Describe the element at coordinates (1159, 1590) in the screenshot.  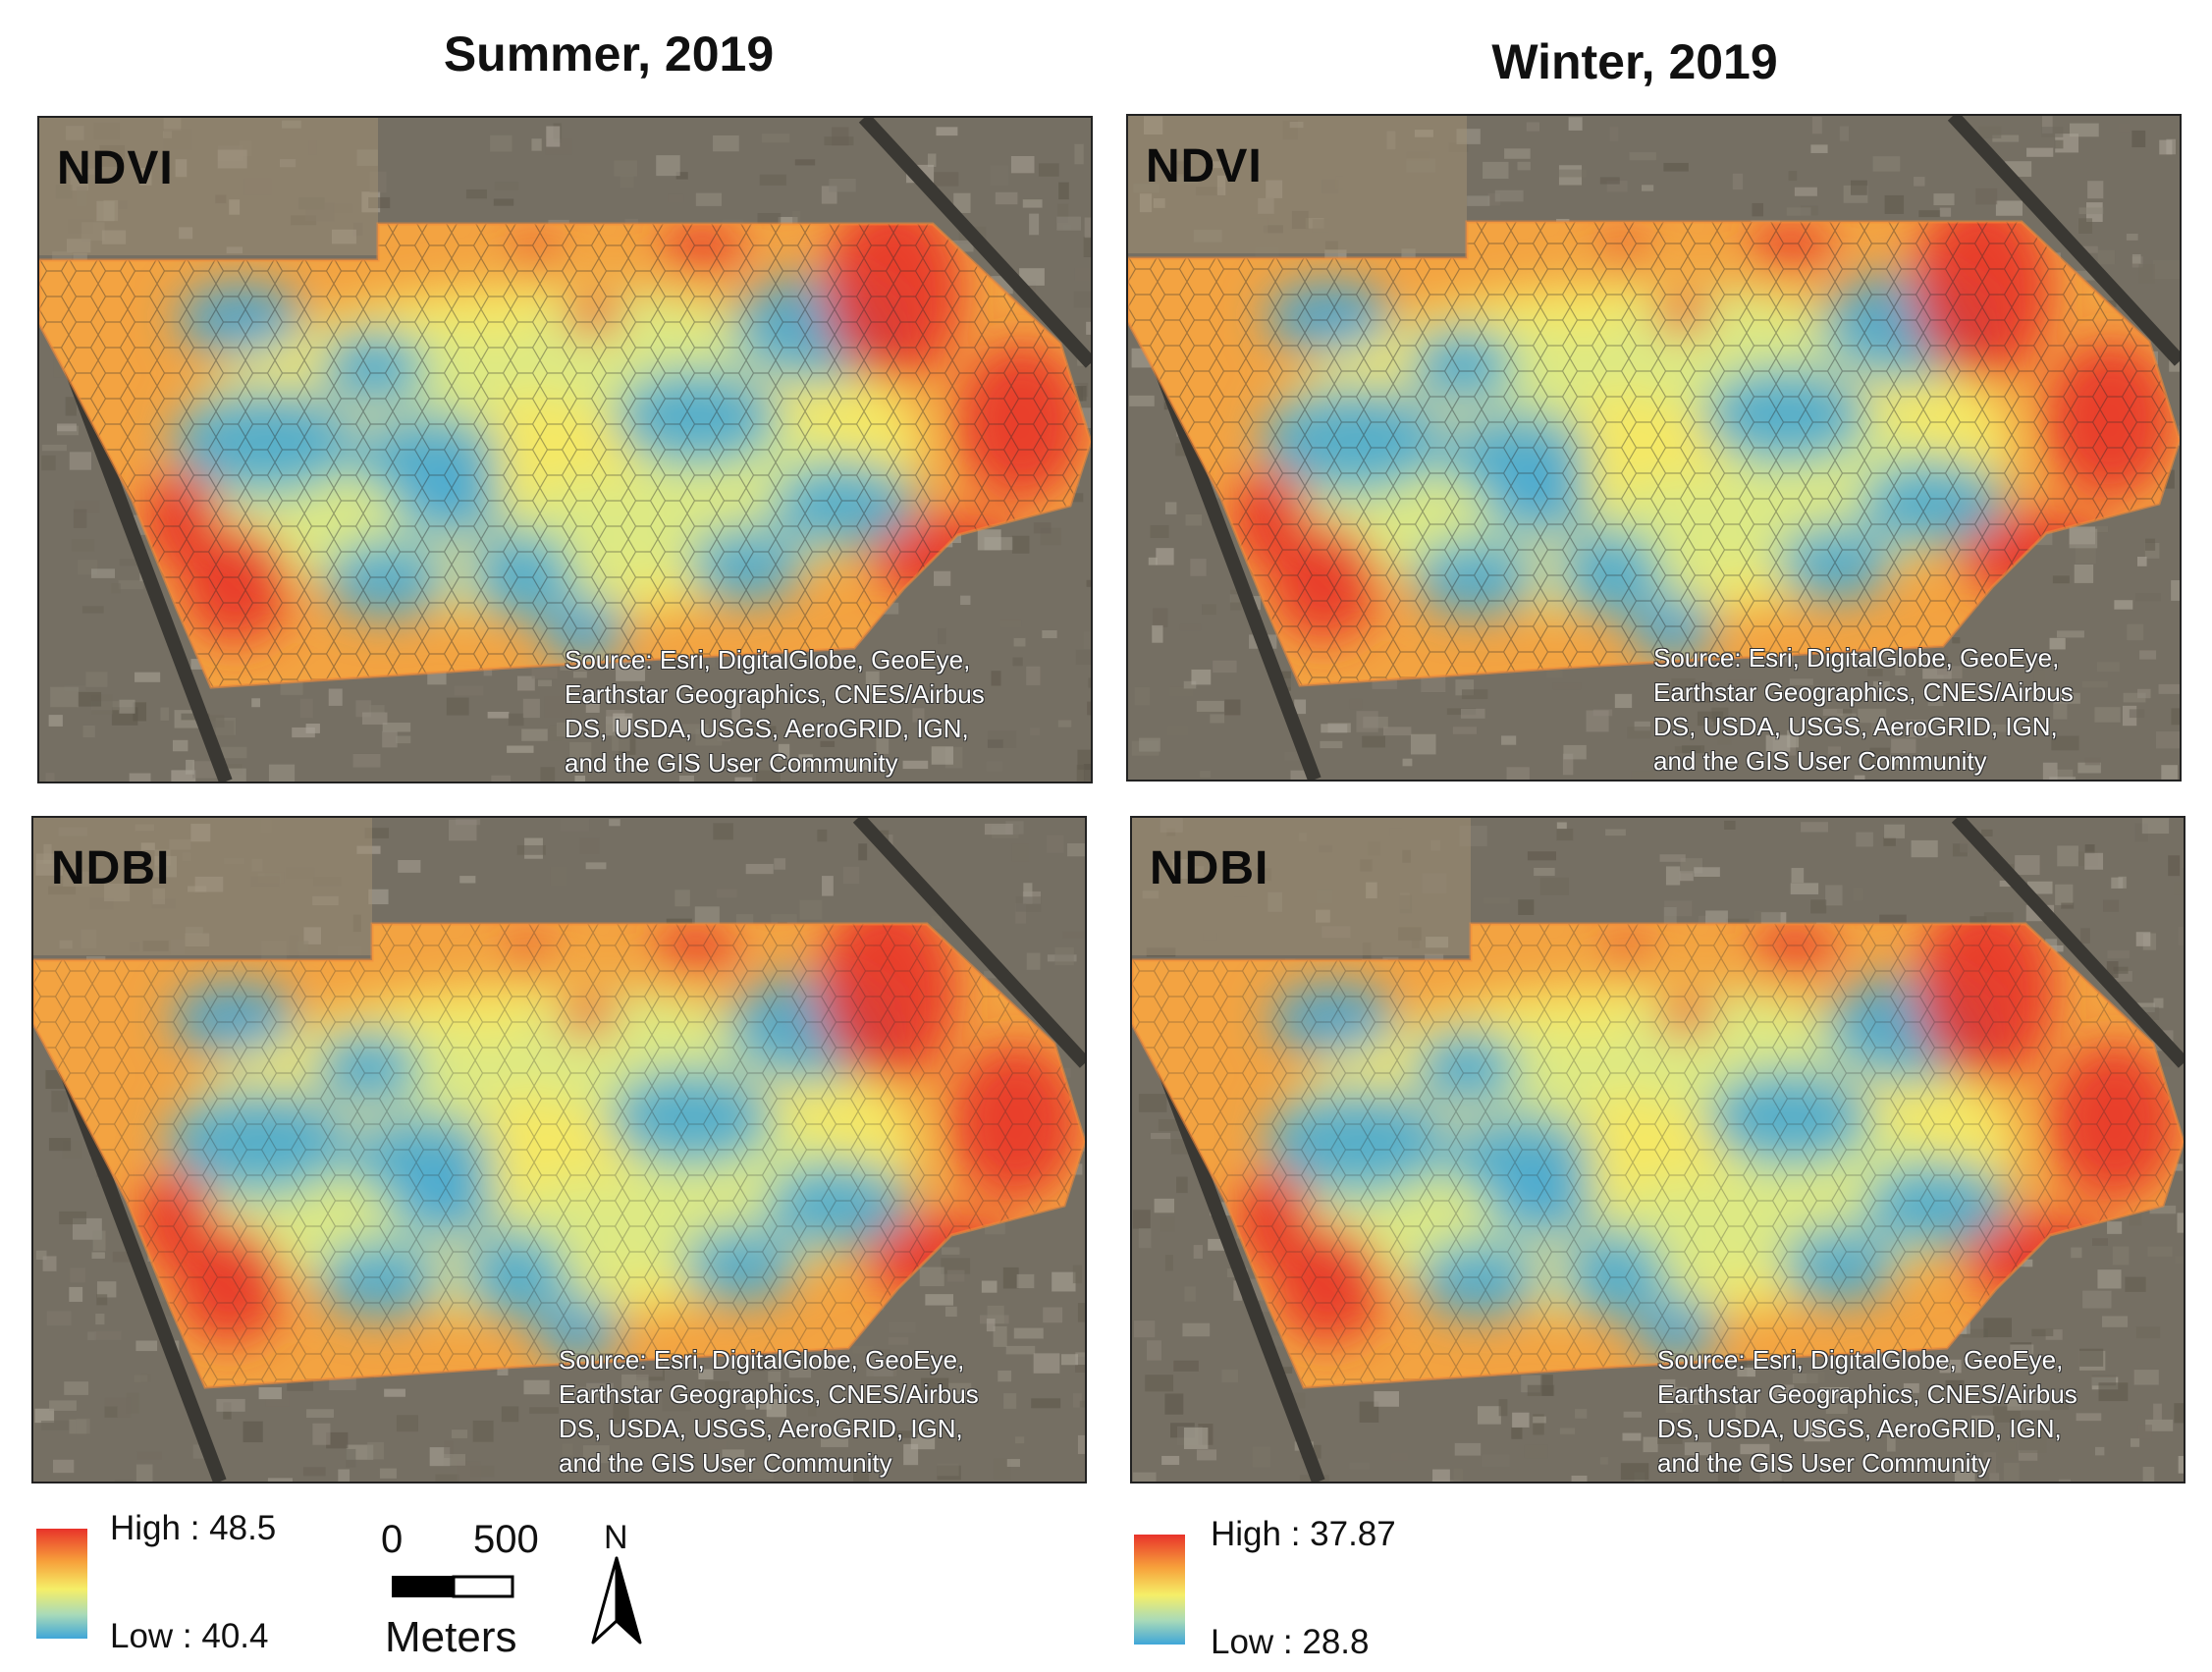
I see `winter-legend-color-ramp` at that location.